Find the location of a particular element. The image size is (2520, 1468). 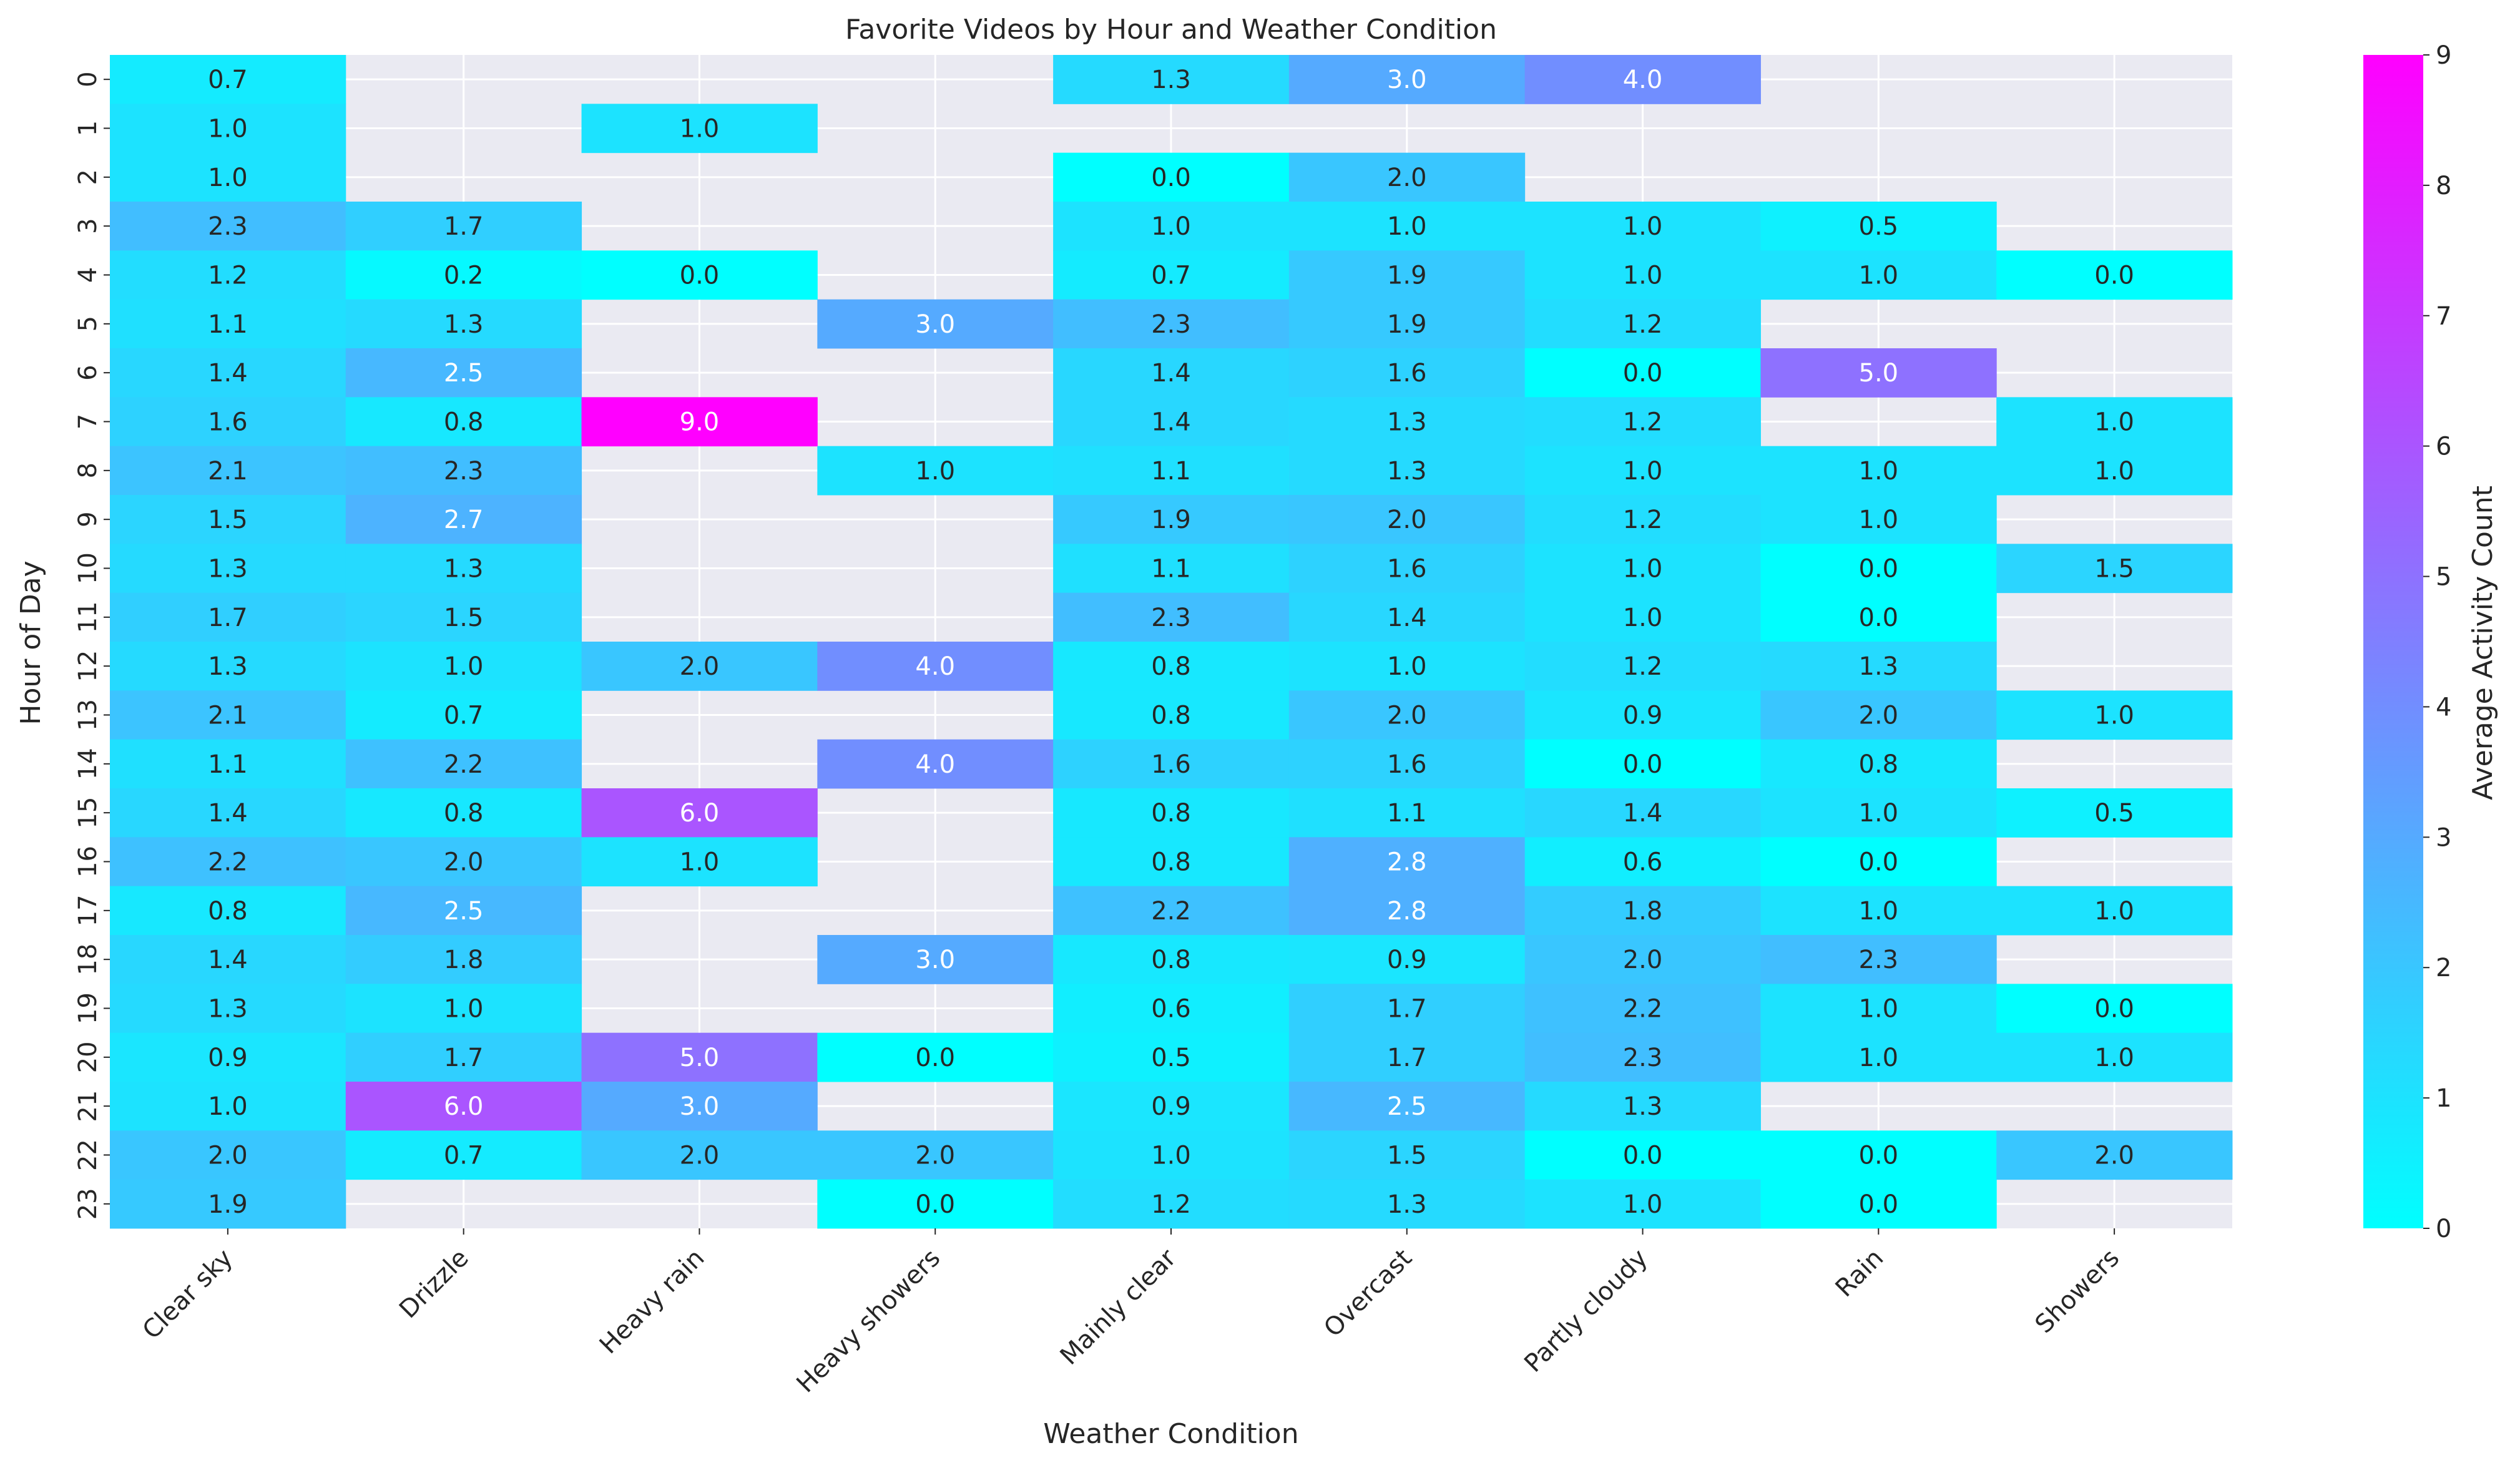

cell-value-label: 1.7 is located at coordinates (1407, 1058).